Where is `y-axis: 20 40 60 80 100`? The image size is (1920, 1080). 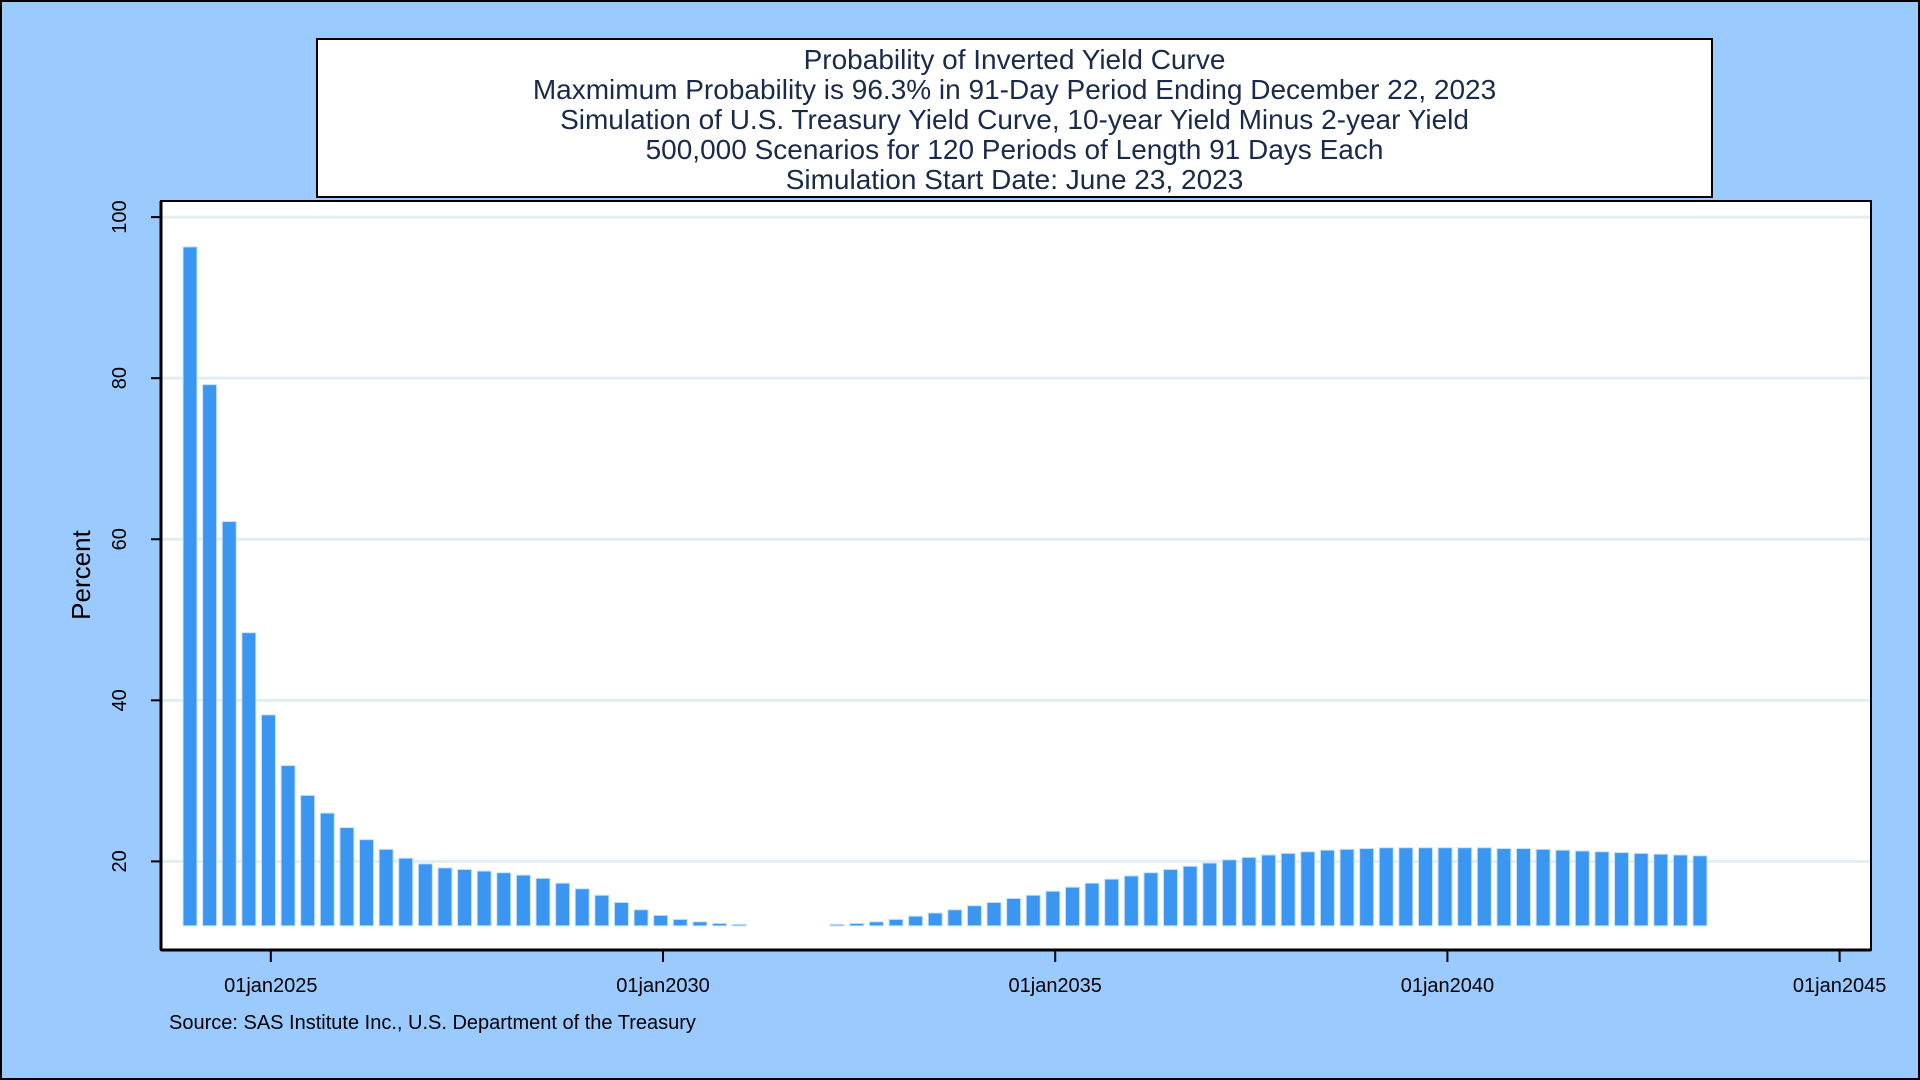 y-axis: 20 40 60 80 100 is located at coordinates (136, 575).